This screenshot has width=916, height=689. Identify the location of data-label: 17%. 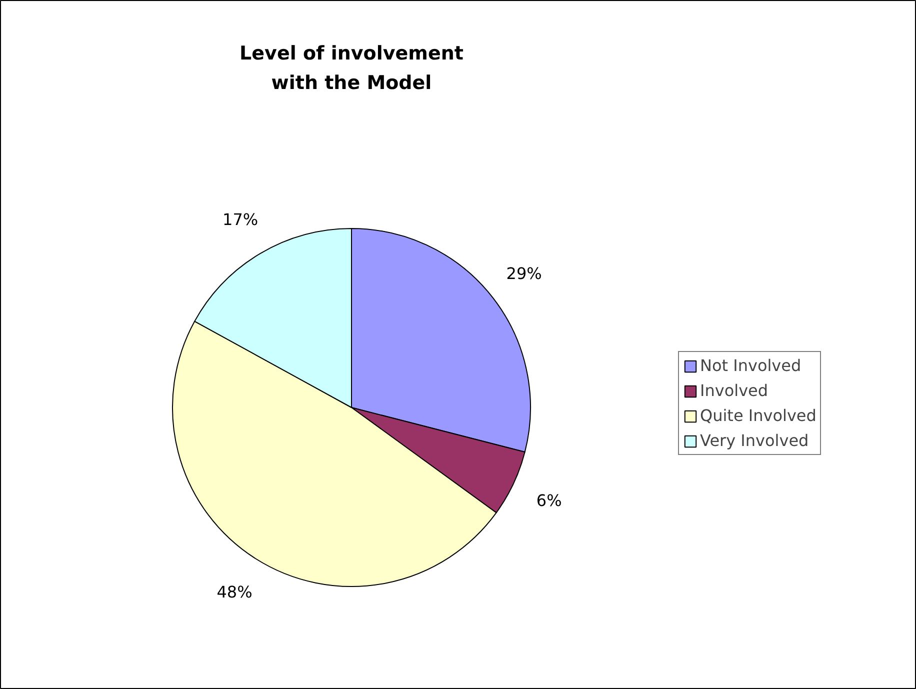
(240, 220).